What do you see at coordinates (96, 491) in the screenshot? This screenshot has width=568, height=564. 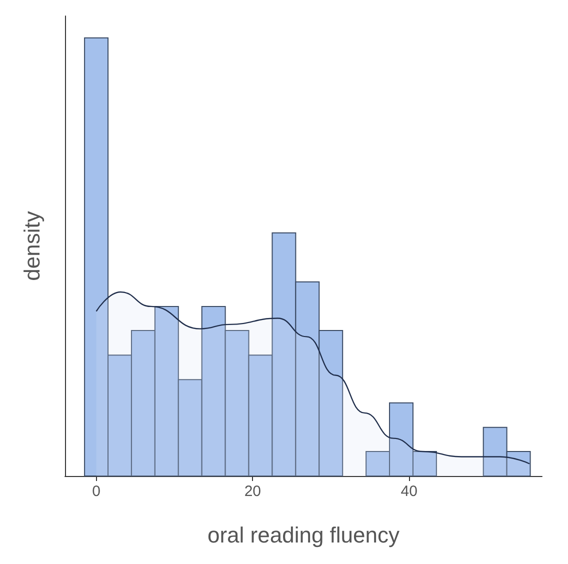 I see `x-tick-label: 0` at bounding box center [96, 491].